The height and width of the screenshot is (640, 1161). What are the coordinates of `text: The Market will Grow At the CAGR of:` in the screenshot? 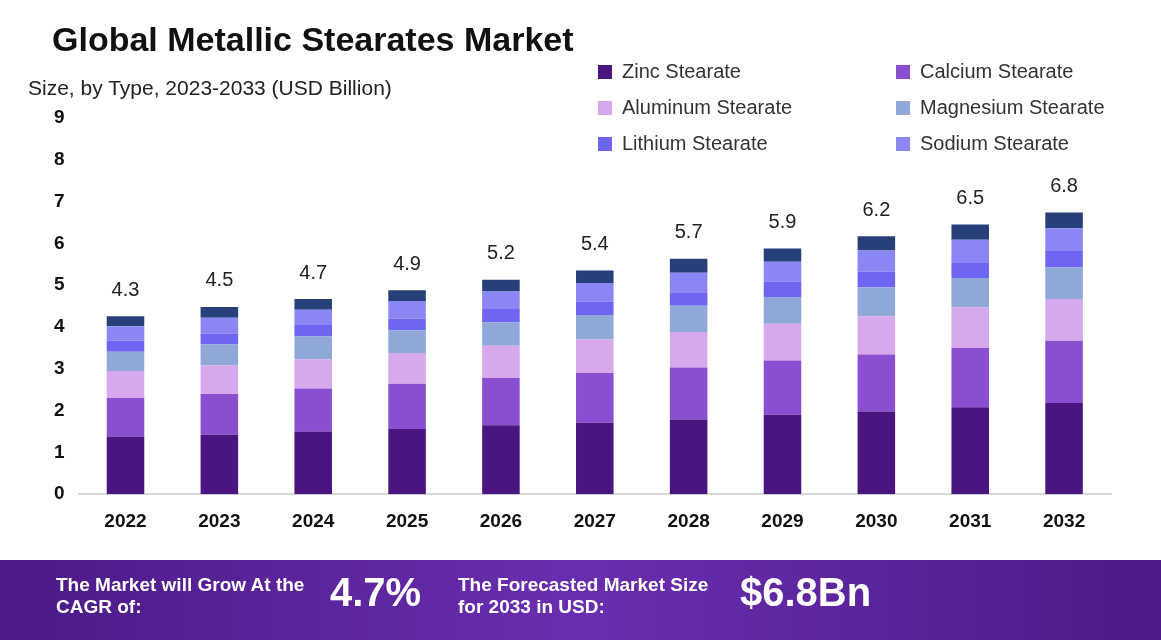 It's located at (181, 596).